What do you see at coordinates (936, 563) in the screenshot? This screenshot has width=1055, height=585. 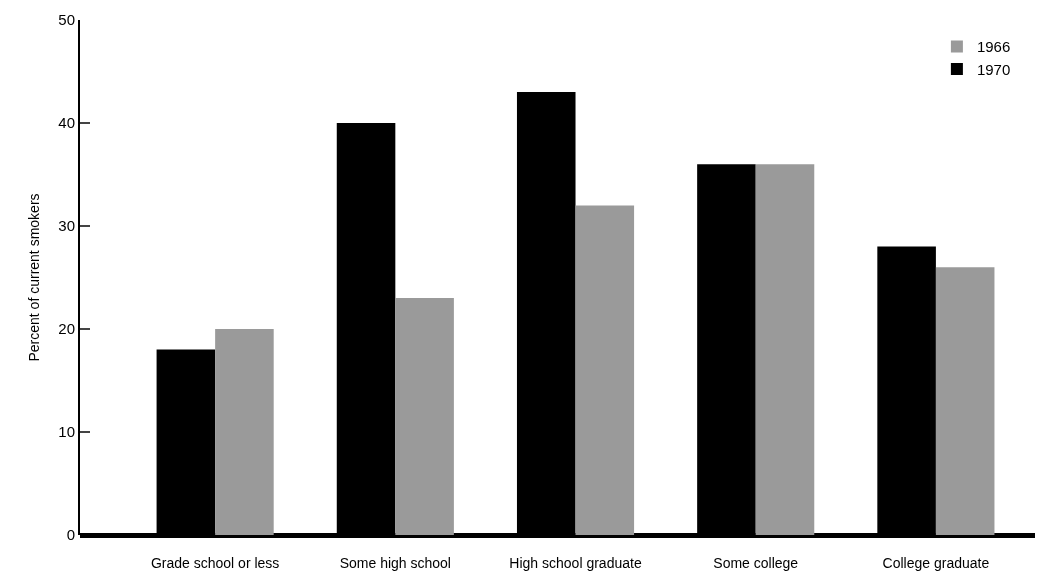 I see `x-tick-label: College graduate` at bounding box center [936, 563].